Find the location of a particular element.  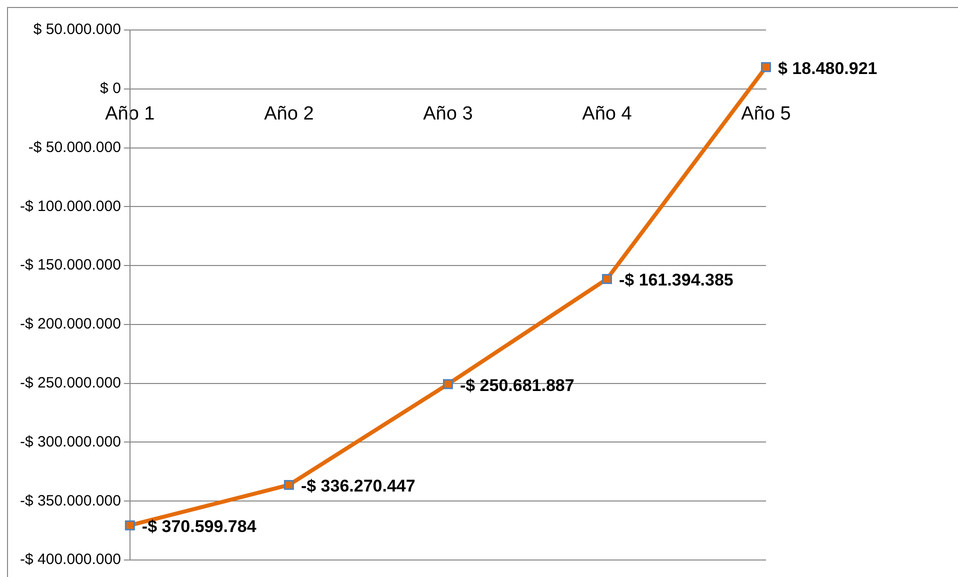

x-tick-label: Año 3 is located at coordinates (448, 114).